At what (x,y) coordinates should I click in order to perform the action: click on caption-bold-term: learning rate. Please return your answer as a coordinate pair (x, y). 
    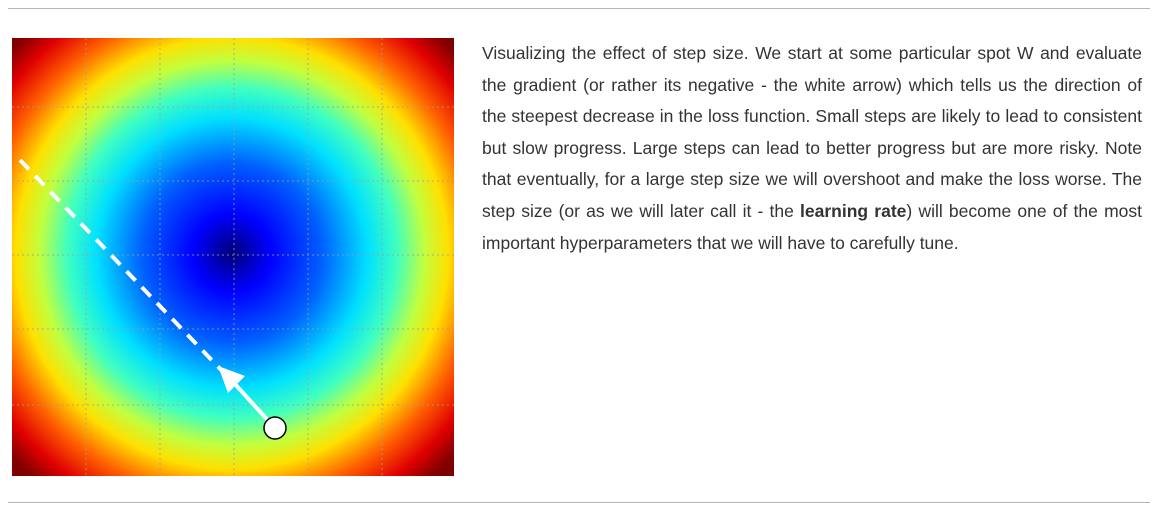
    Looking at the image, I should click on (853, 210).